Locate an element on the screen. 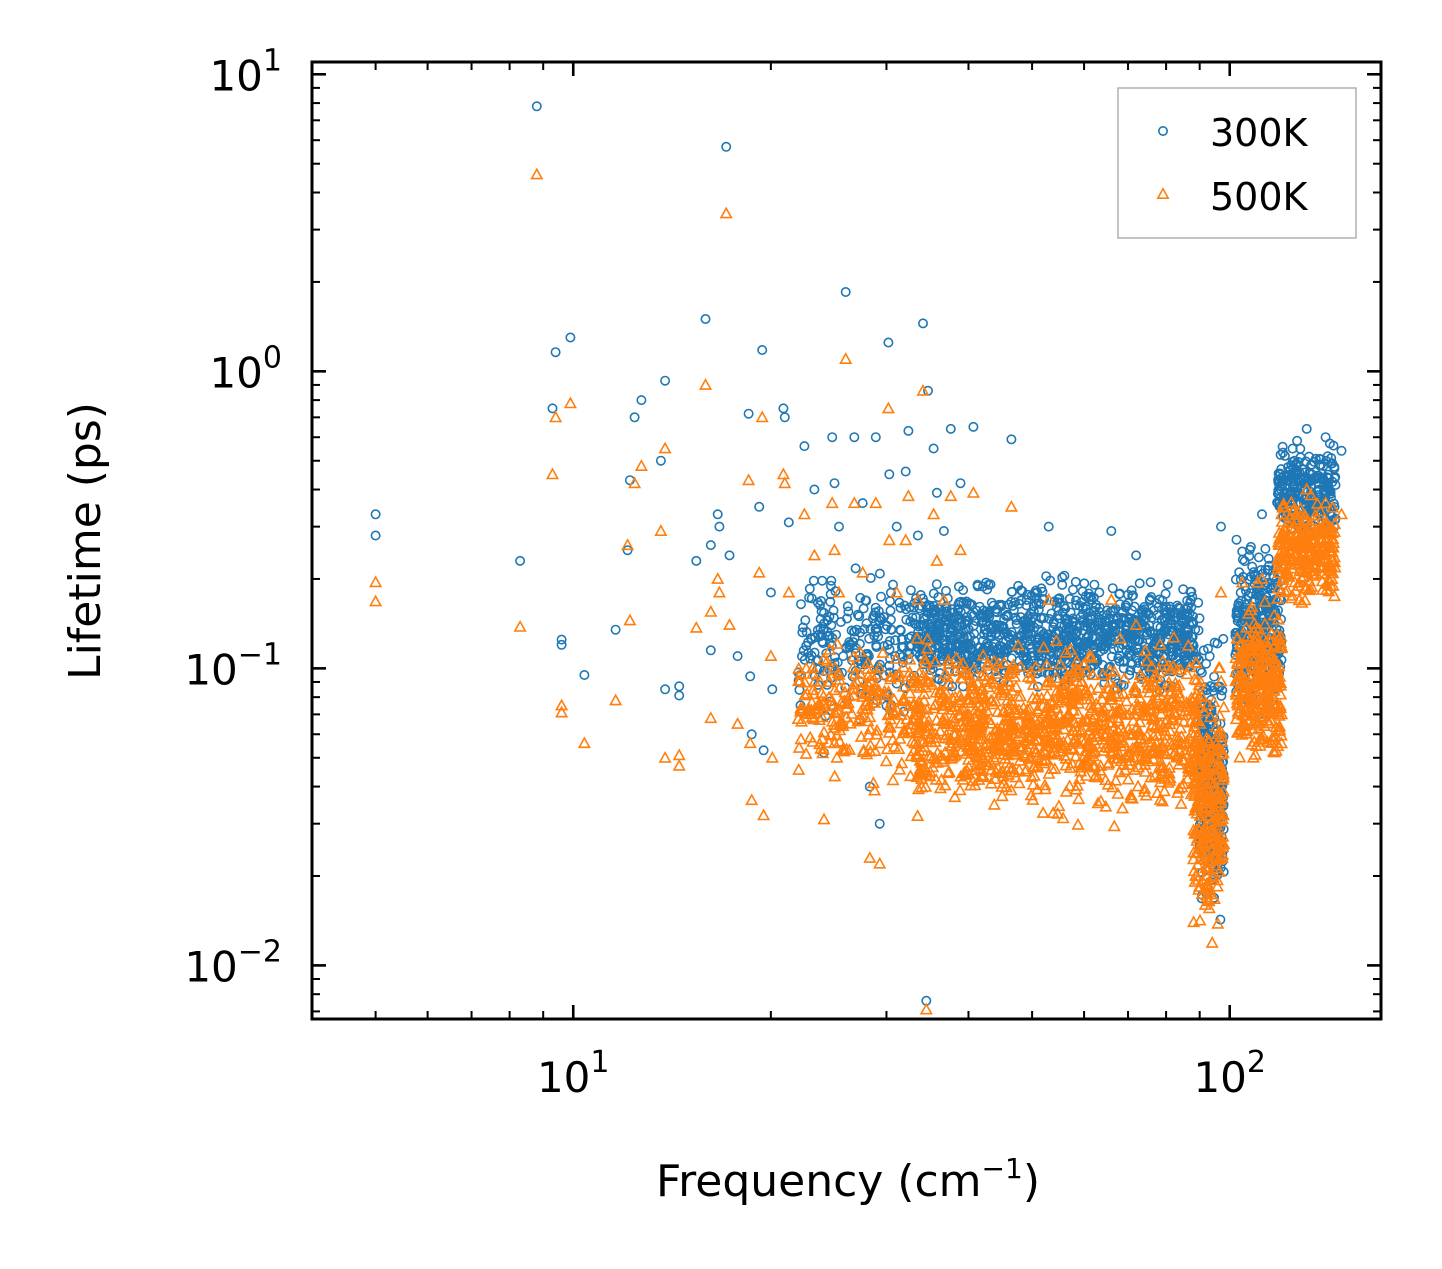 The image size is (1442, 1269). legend-markers is located at coordinates (1163, 162).